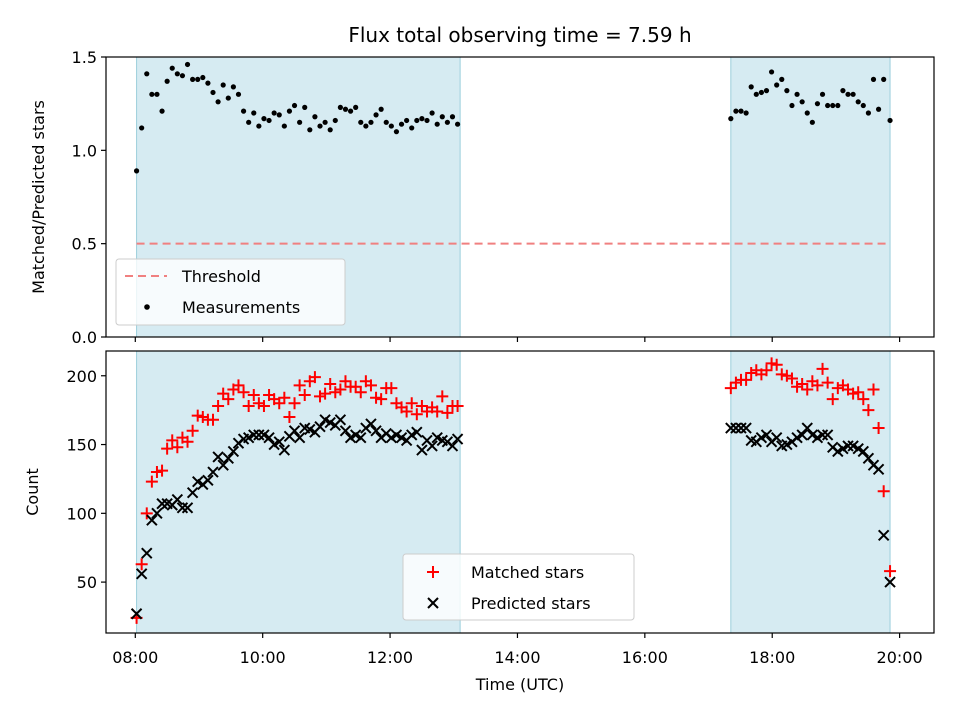 This screenshot has height=720, width=960. Describe the element at coordinates (81, 376) in the screenshot. I see `count-y-tick-label: 200` at that location.